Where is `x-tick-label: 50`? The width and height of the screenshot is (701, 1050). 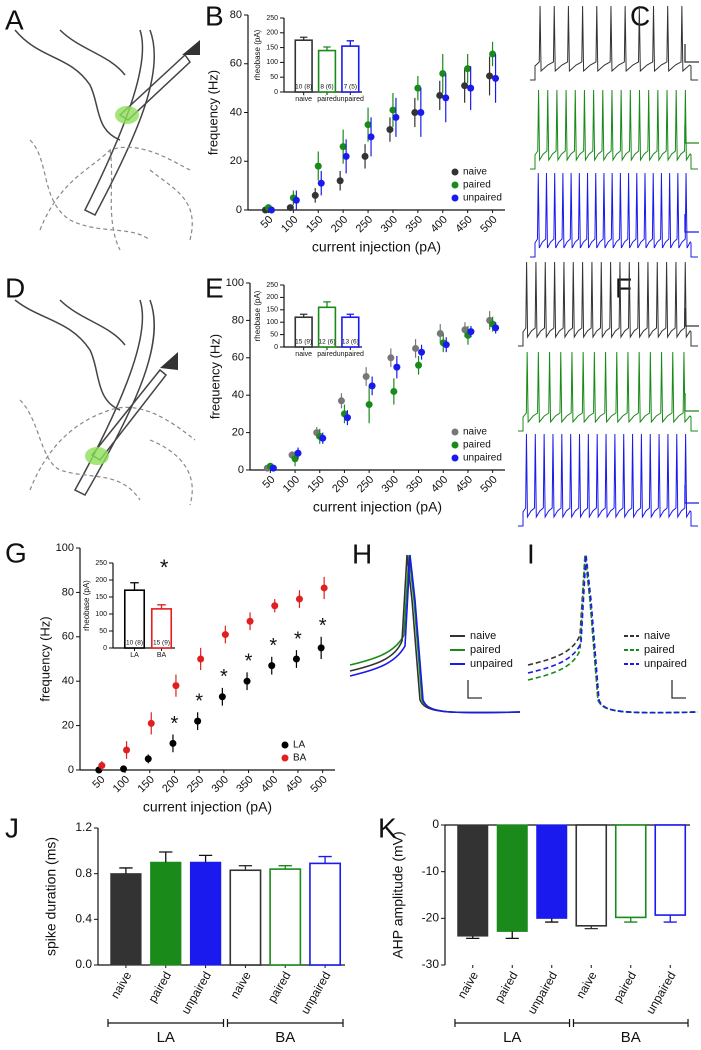 x-tick-label: 50 is located at coordinates (98, 782).